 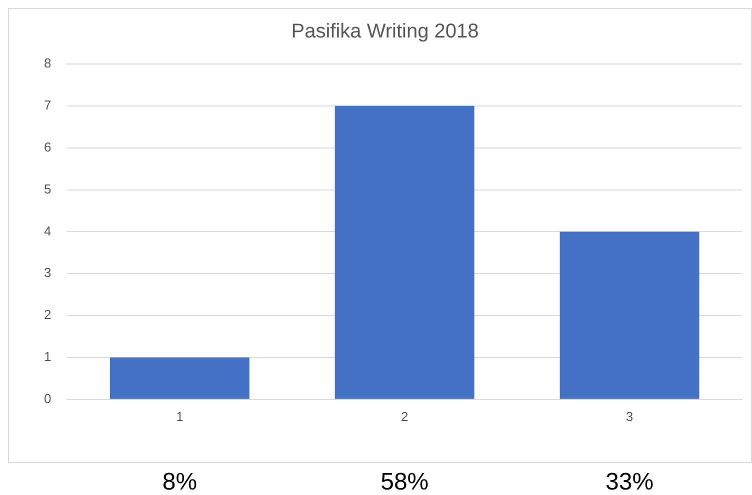 What do you see at coordinates (48, 188) in the screenshot?
I see `y-tick-label: 5` at bounding box center [48, 188].